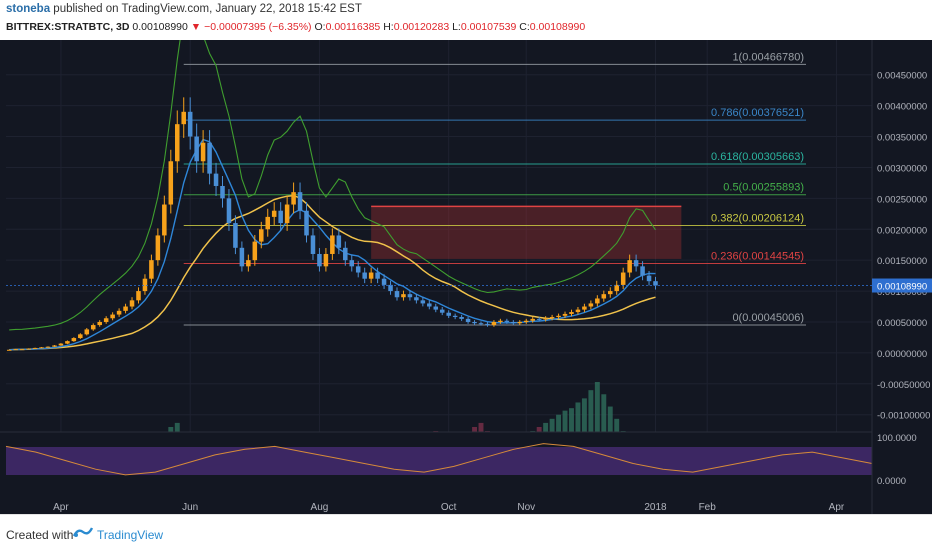  What do you see at coordinates (83, 532) in the screenshot?
I see `tradingview-logo-icon` at bounding box center [83, 532].